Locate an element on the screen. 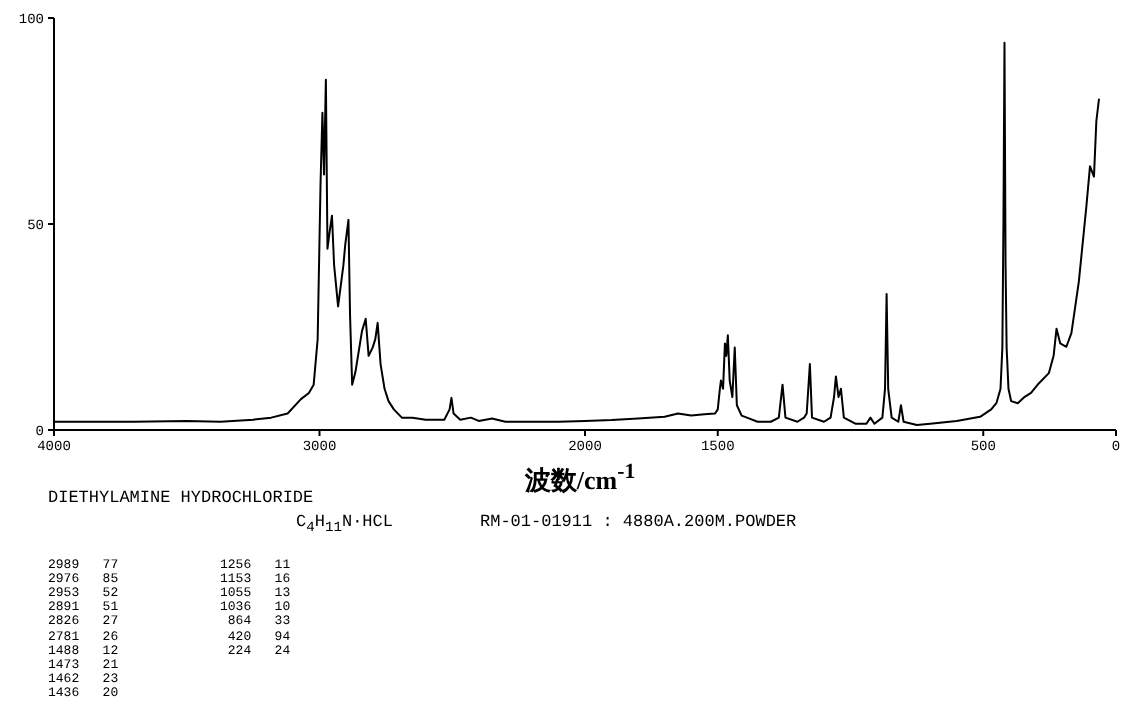 The width and height of the screenshot is (1140, 714). text: DIETHYLAMINE HYDROCHLORIDE is located at coordinates (181, 498).